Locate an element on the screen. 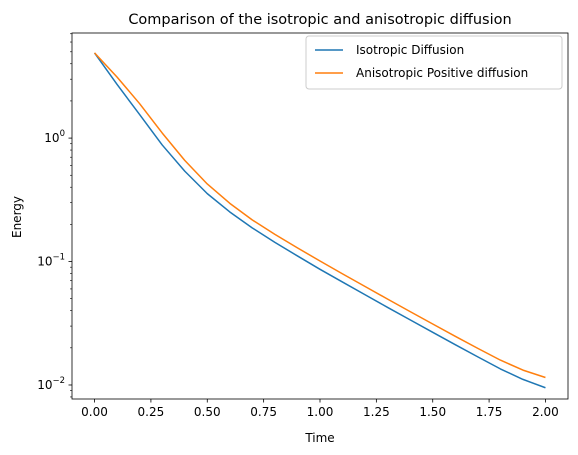 The image size is (578, 455). x-tick-label: 1.75 is located at coordinates (489, 412).